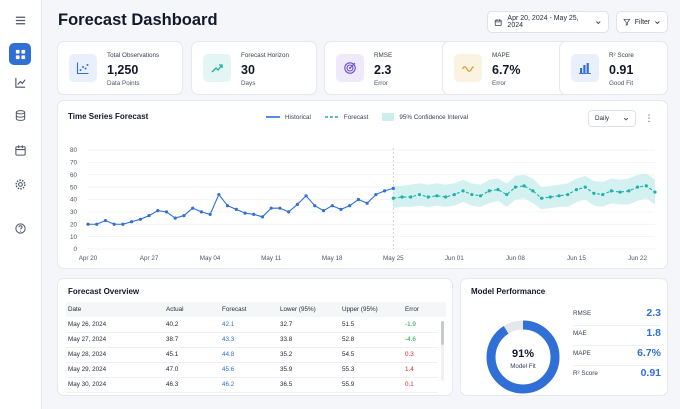  I want to click on cell-forecast: 43.3, so click(228, 339).